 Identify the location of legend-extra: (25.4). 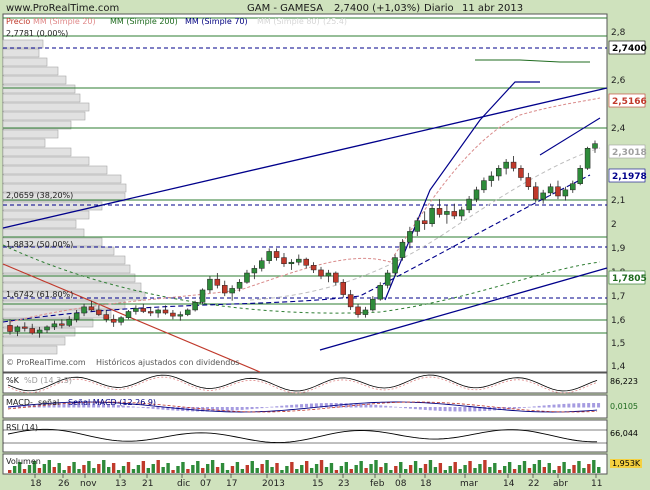
(335, 21).